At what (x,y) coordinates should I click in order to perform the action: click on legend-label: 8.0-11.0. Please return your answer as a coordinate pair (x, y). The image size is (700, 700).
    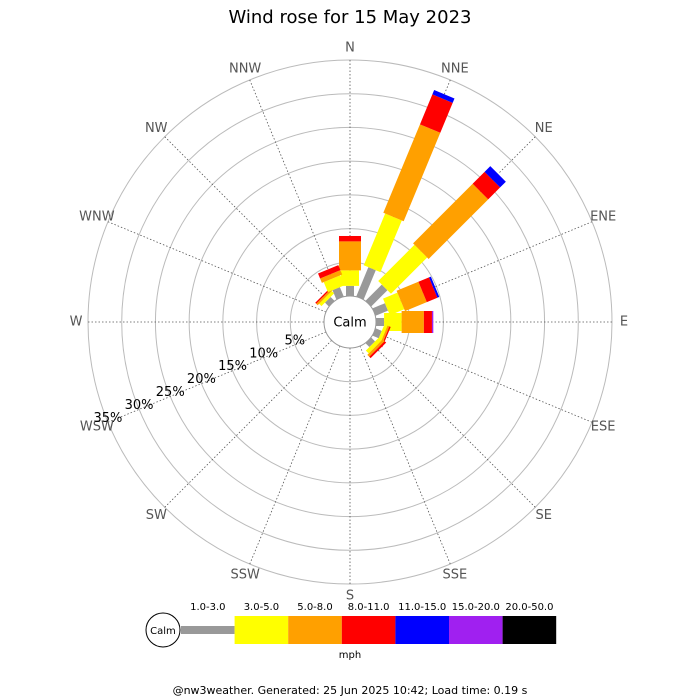
    Looking at the image, I should click on (369, 607).